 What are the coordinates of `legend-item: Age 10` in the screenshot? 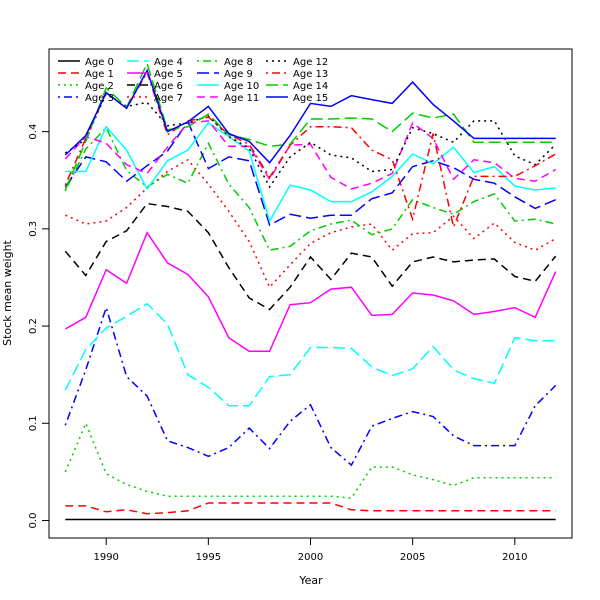 It's located at (228, 86).